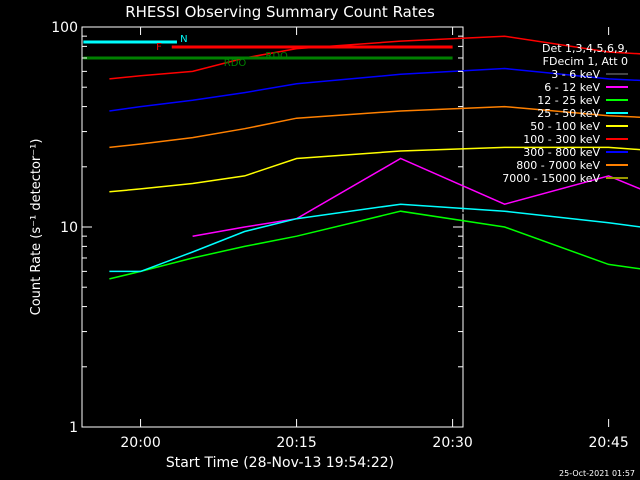  What do you see at coordinates (69, 228) in the screenshot?
I see `y-tick-label: 10` at bounding box center [69, 228].